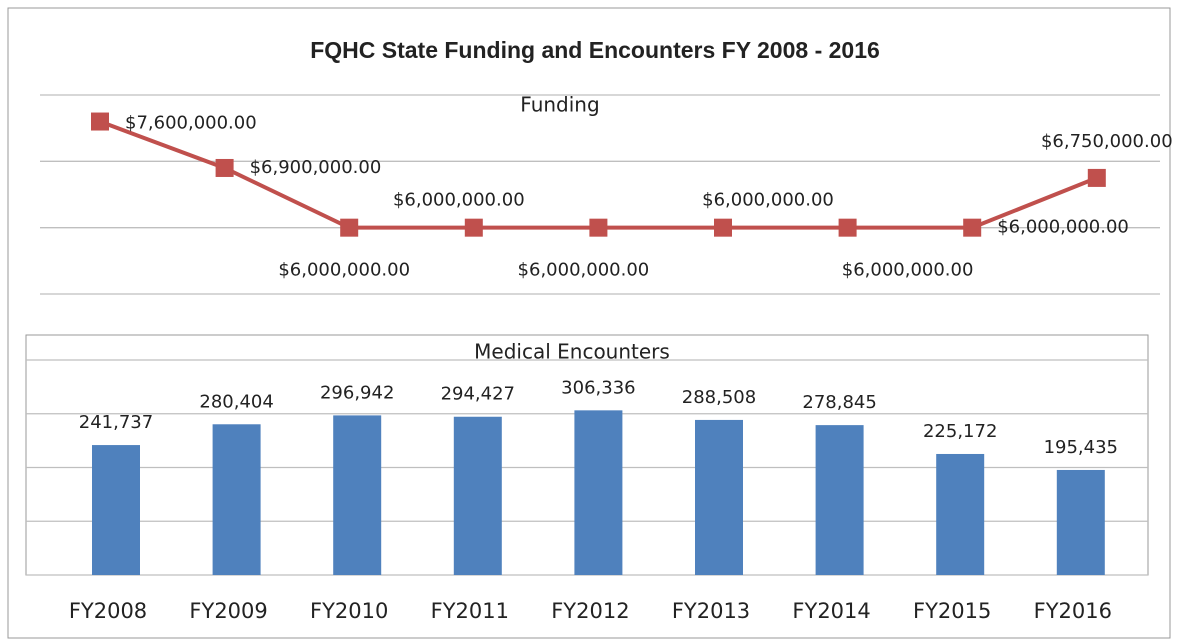 Image resolution: width=1178 pixels, height=644 pixels. What do you see at coordinates (1081, 447) in the screenshot?
I see `data-label: 195,435` at bounding box center [1081, 447].